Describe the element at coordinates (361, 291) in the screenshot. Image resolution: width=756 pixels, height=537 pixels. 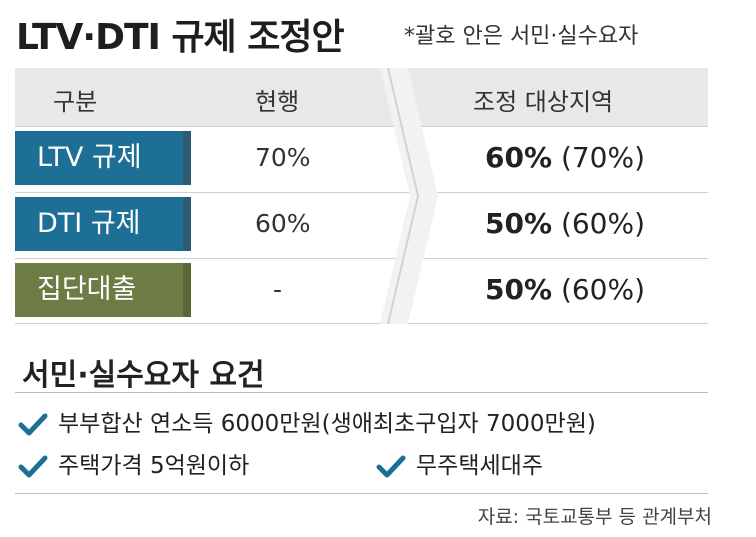
I see `table-row: 집단대출 - 50% (60%)` at that location.